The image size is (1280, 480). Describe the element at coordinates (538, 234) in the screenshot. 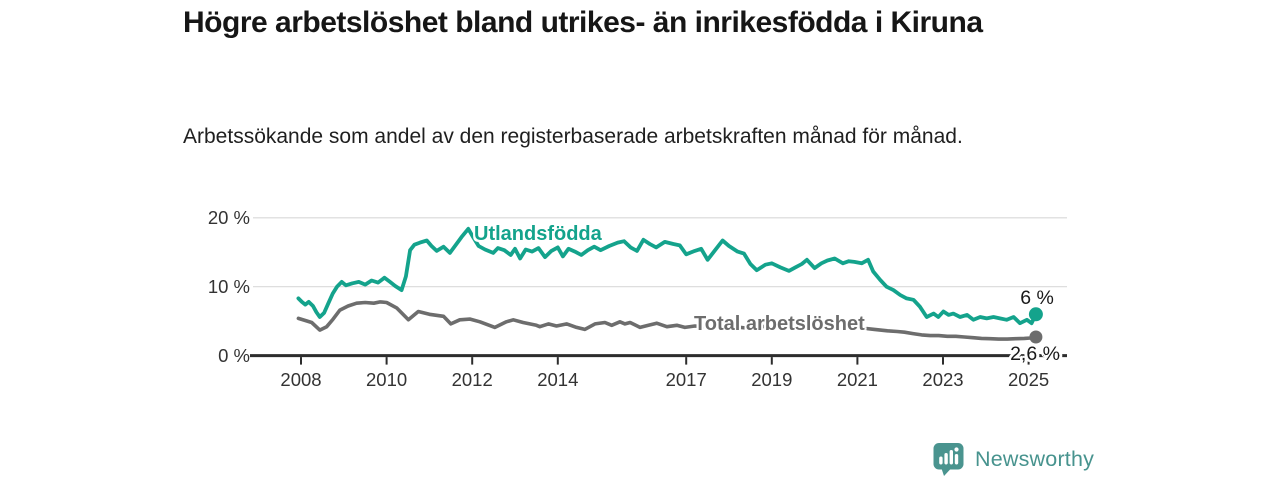

I see `series-label-utlandsfodda: Utlandsfödda` at that location.